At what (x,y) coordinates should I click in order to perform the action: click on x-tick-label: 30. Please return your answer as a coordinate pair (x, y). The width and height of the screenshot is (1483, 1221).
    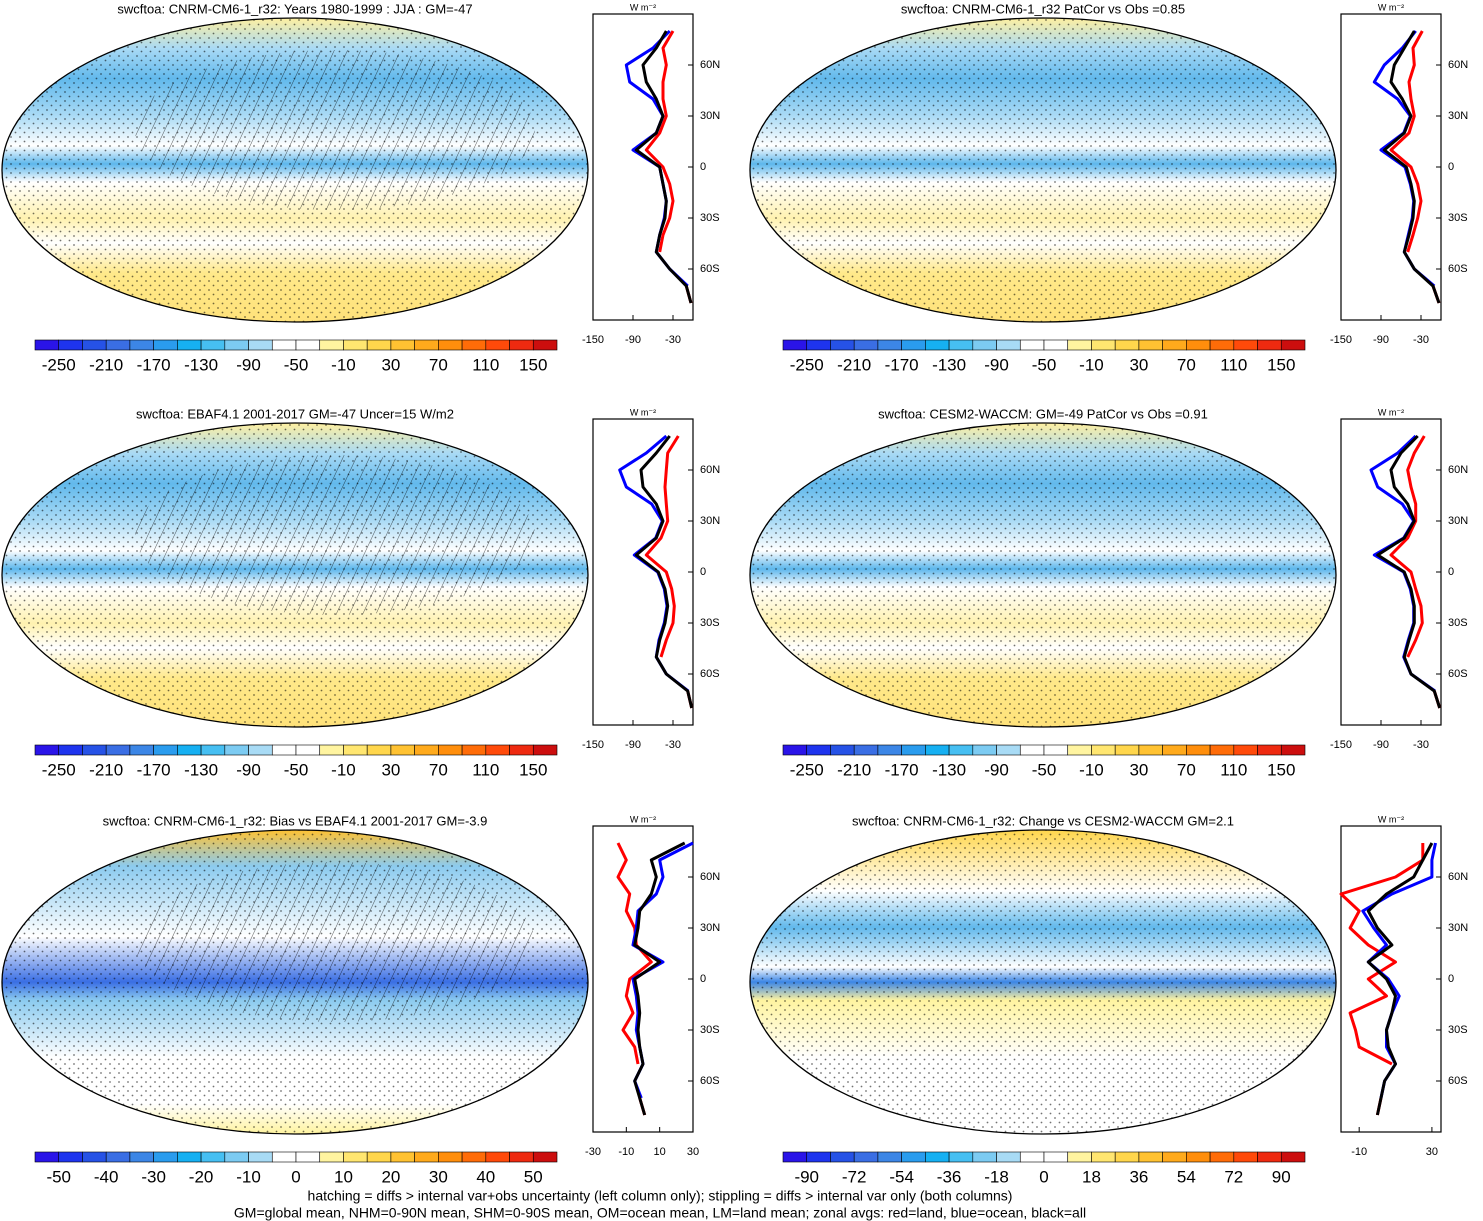
    Looking at the image, I should click on (1432, 1152).